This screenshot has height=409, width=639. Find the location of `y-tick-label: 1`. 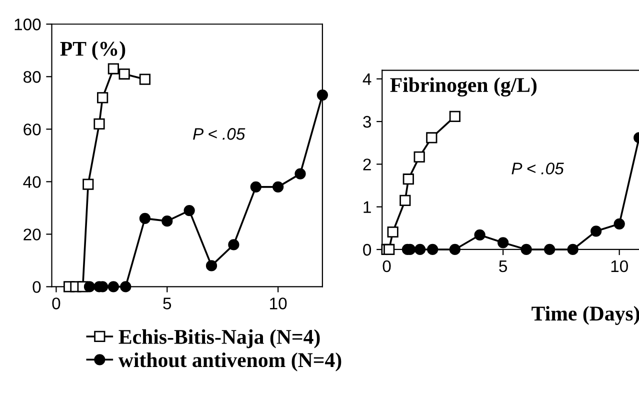

y-tick-label: 1 is located at coordinates (367, 207).